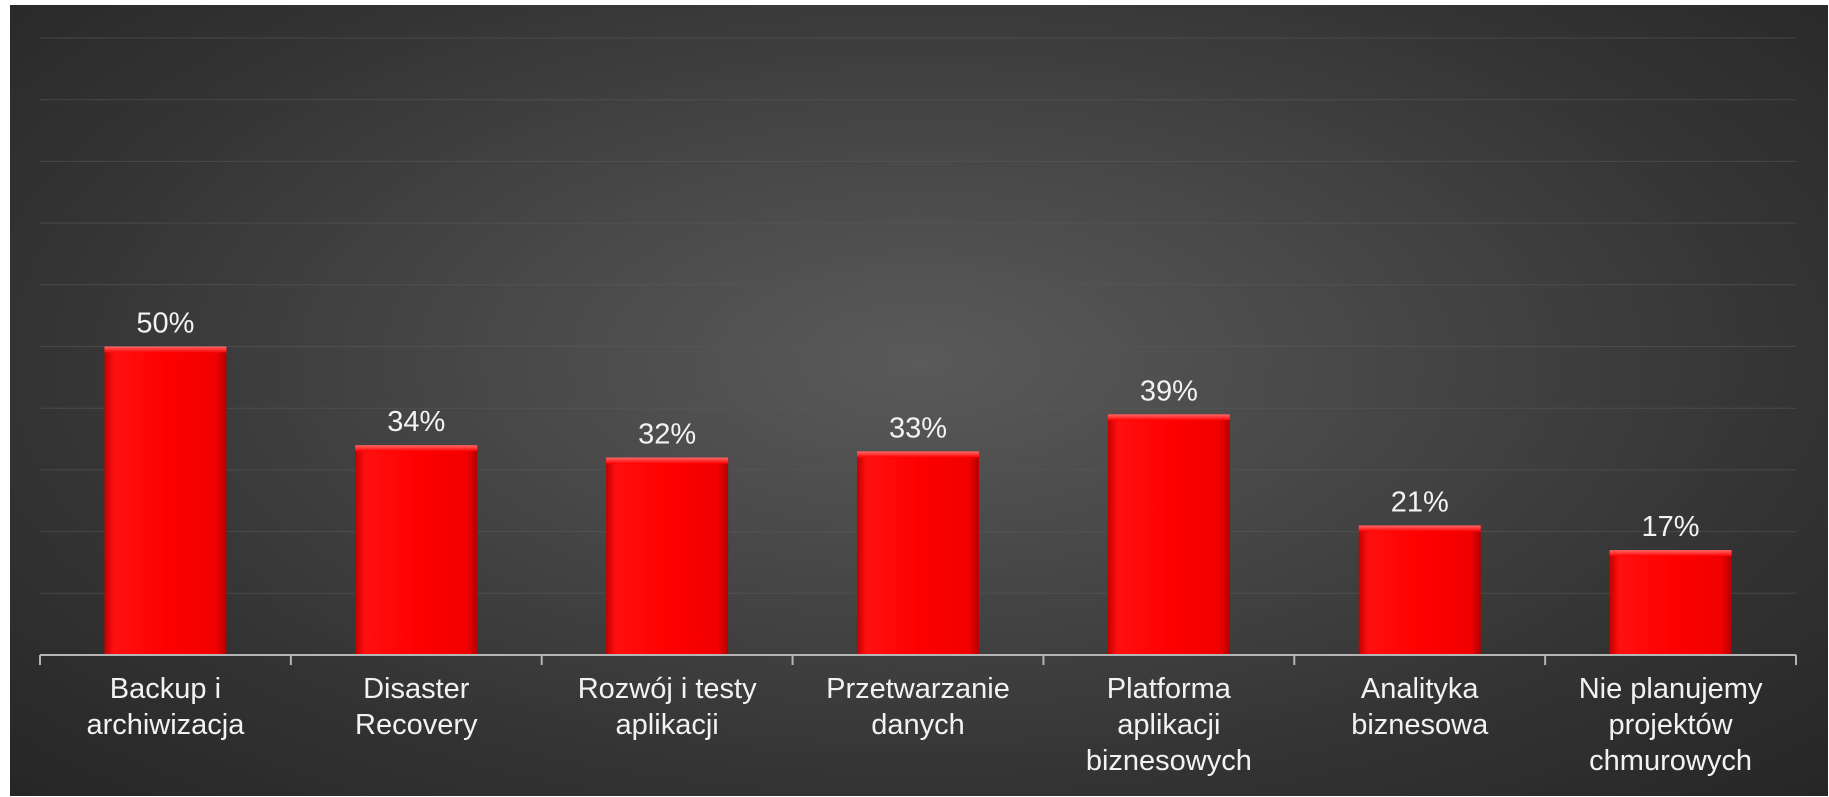 The image size is (1829, 797). What do you see at coordinates (1670, 761) in the screenshot?
I see `category-label-line: chmurowych` at bounding box center [1670, 761].